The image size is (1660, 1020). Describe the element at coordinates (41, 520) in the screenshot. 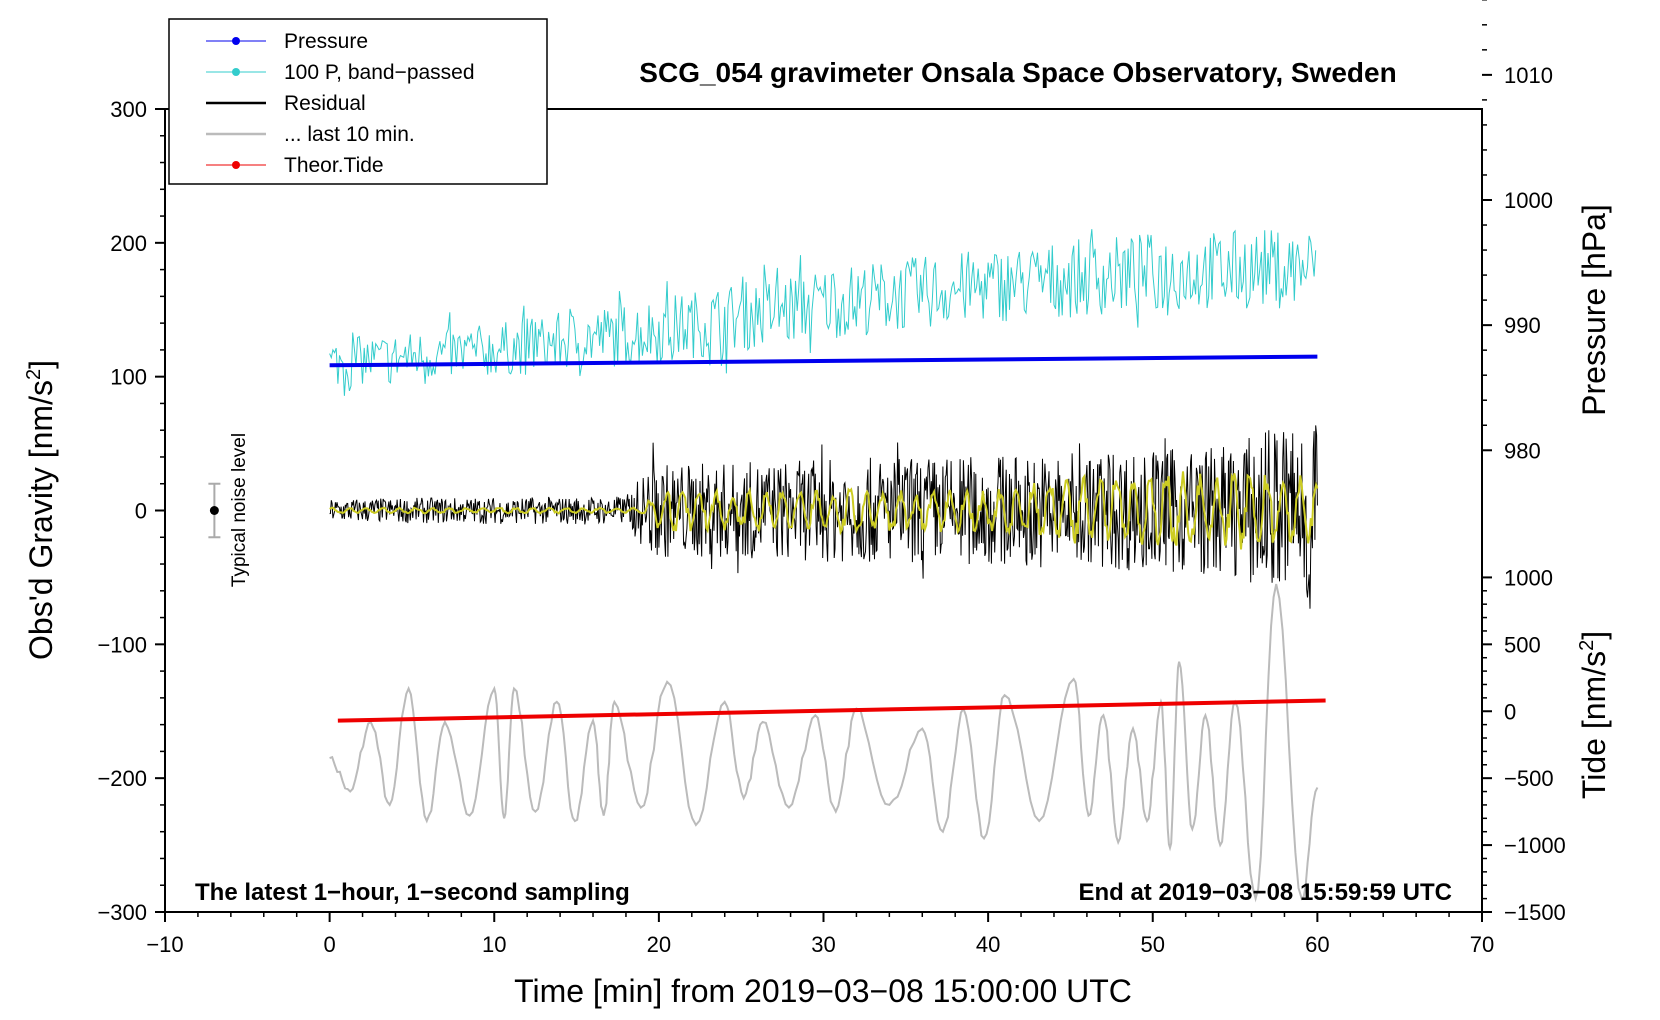

I see `y-axis-left-label-main: Obs'd Gravity [nm/s` at that location.